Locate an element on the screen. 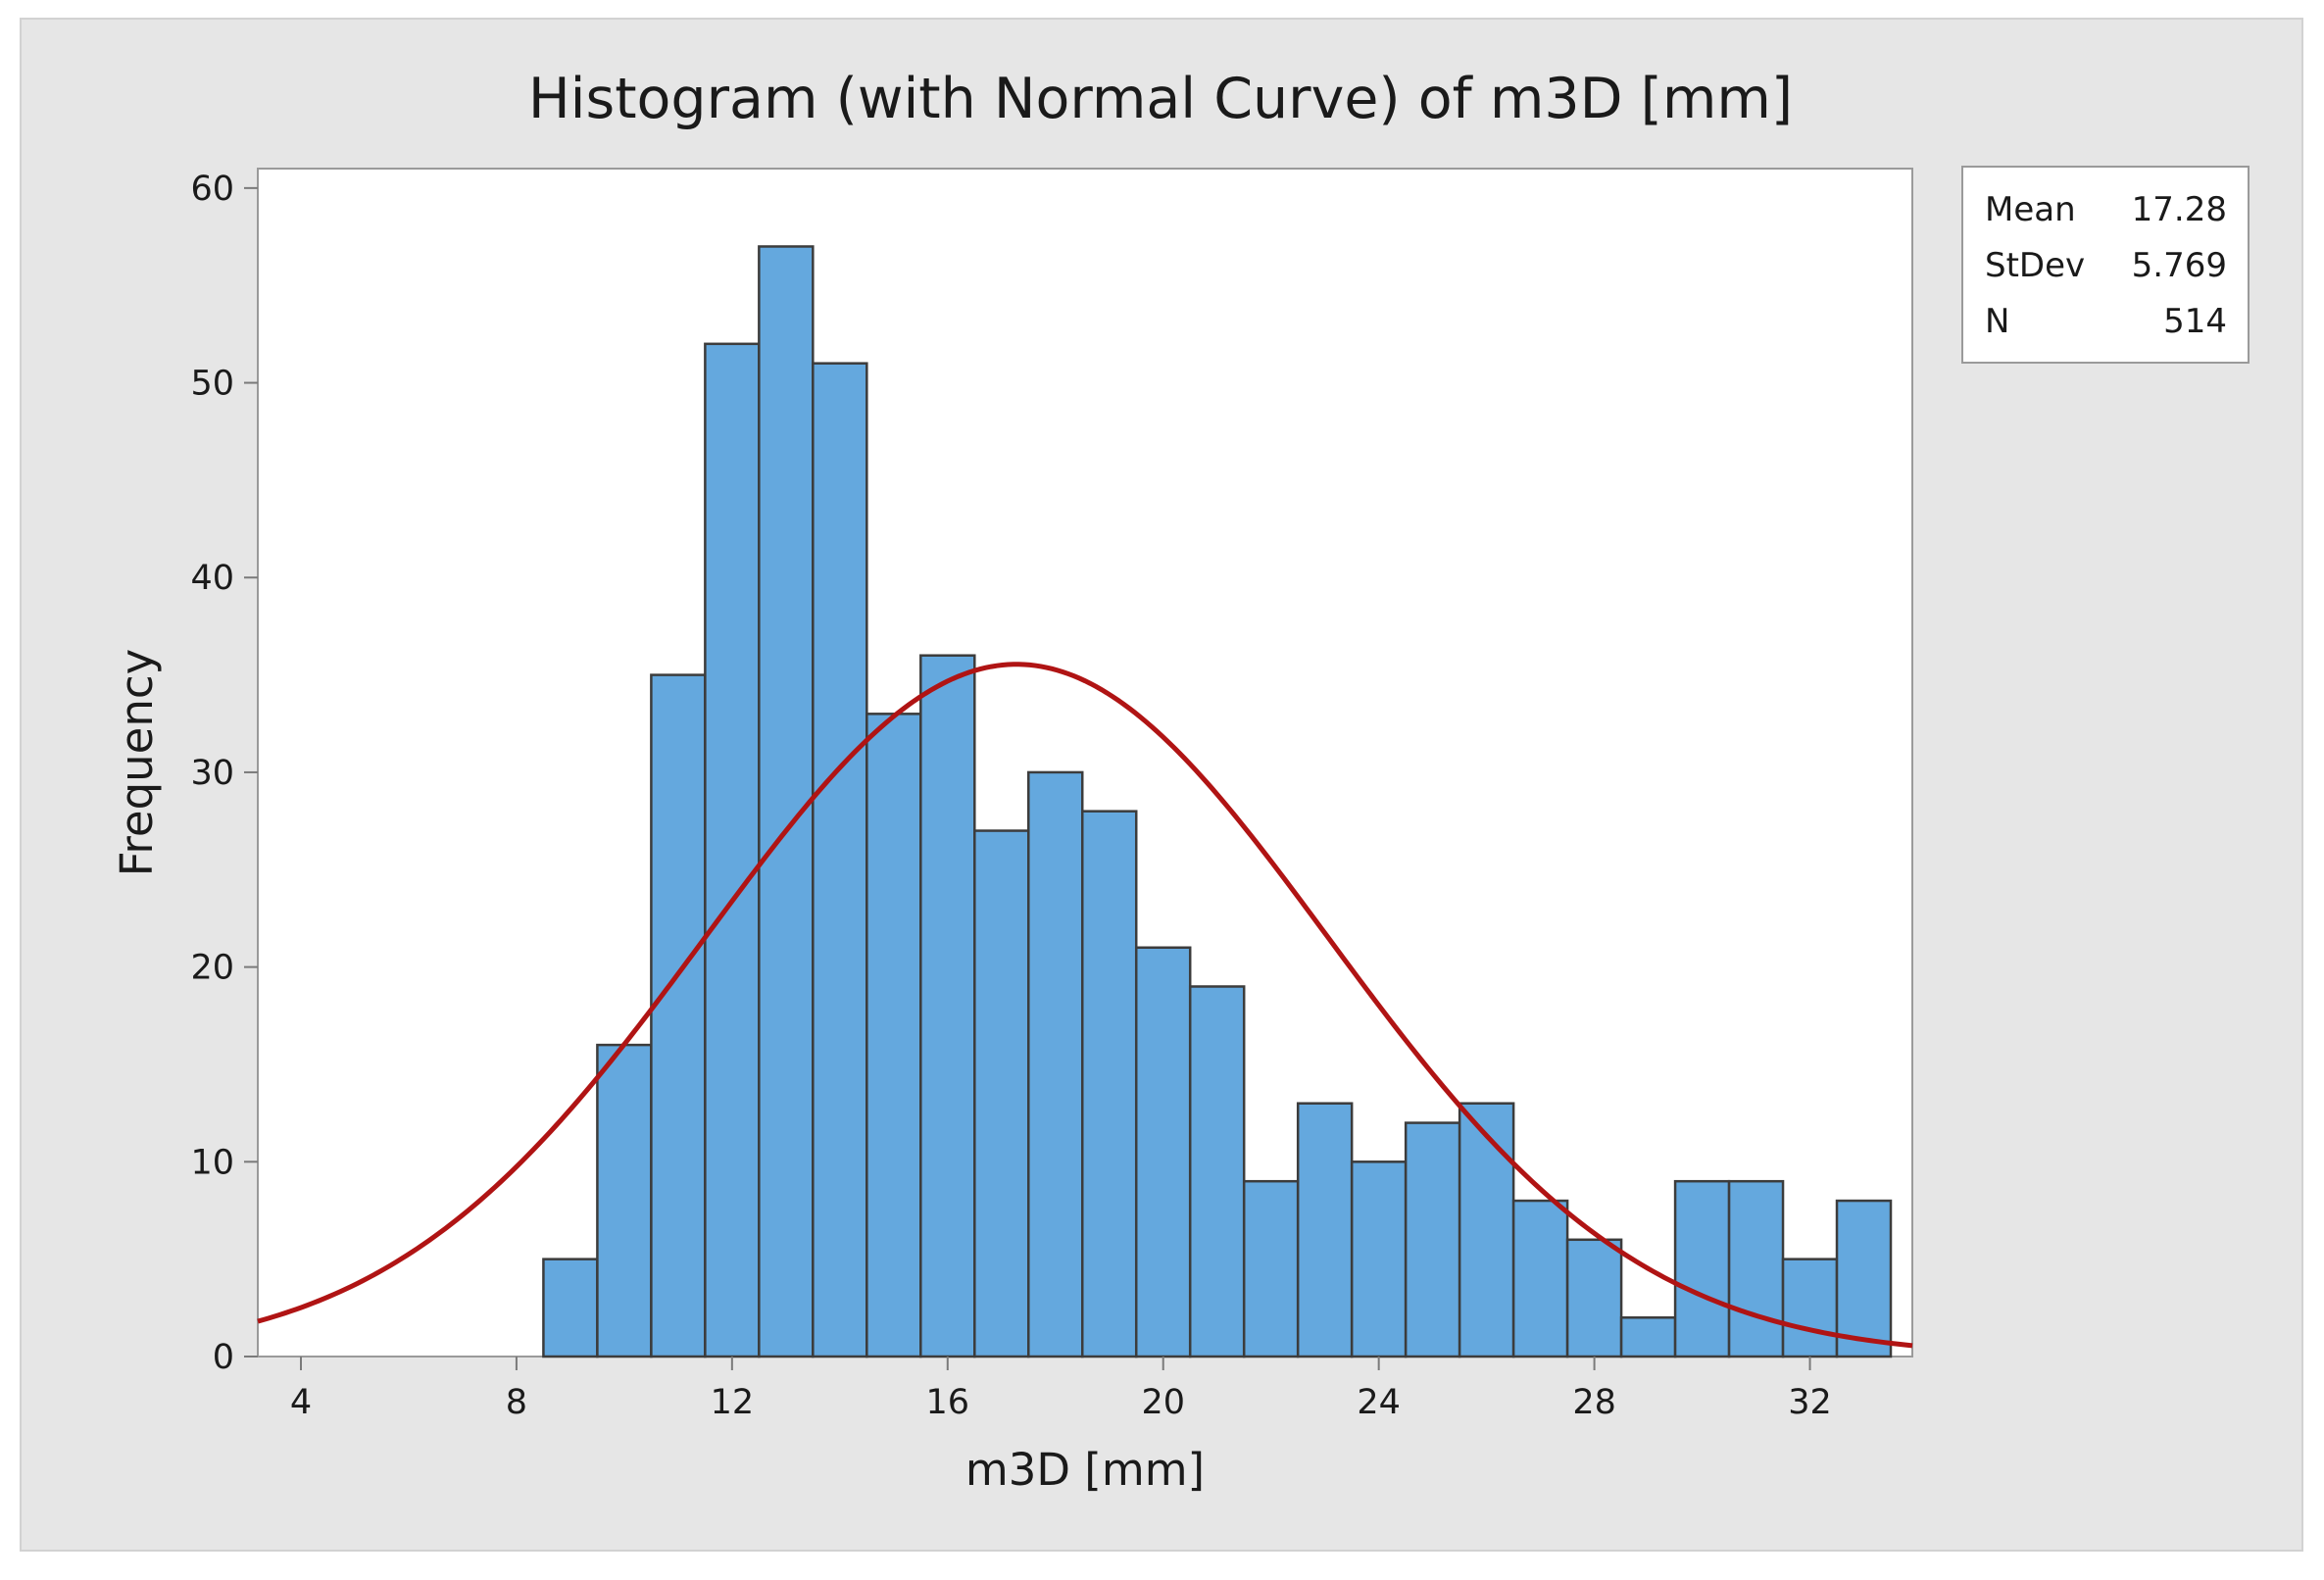 The width and height of the screenshot is (2324, 1580). x-tick-label: 28 is located at coordinates (1594, 1403).